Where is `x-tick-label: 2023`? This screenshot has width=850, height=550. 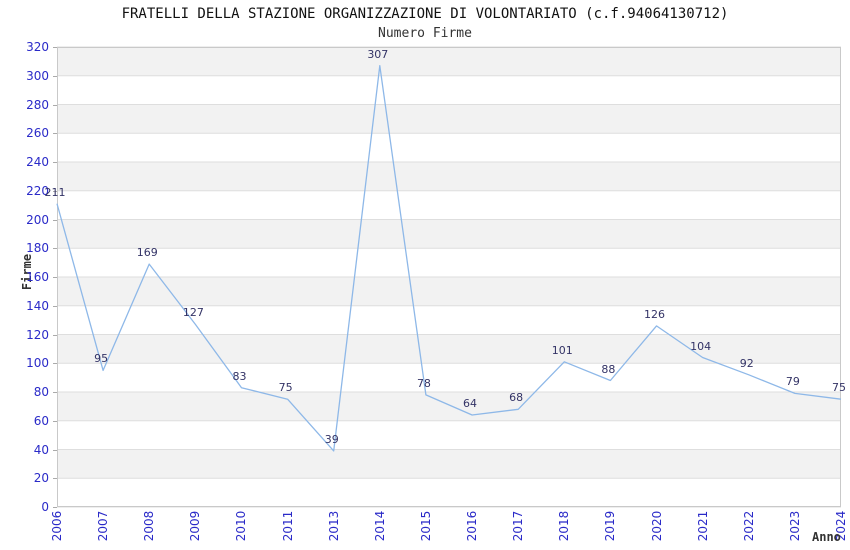
x-tick-label: 2023 is located at coordinates (794, 526).